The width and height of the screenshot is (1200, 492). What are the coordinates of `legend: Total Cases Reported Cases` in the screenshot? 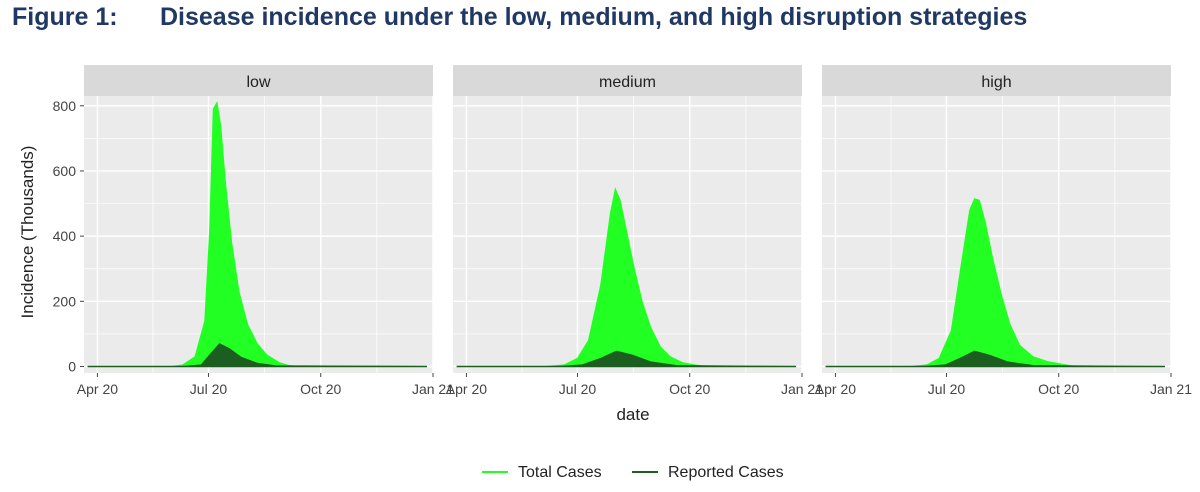 It's located at (633, 472).